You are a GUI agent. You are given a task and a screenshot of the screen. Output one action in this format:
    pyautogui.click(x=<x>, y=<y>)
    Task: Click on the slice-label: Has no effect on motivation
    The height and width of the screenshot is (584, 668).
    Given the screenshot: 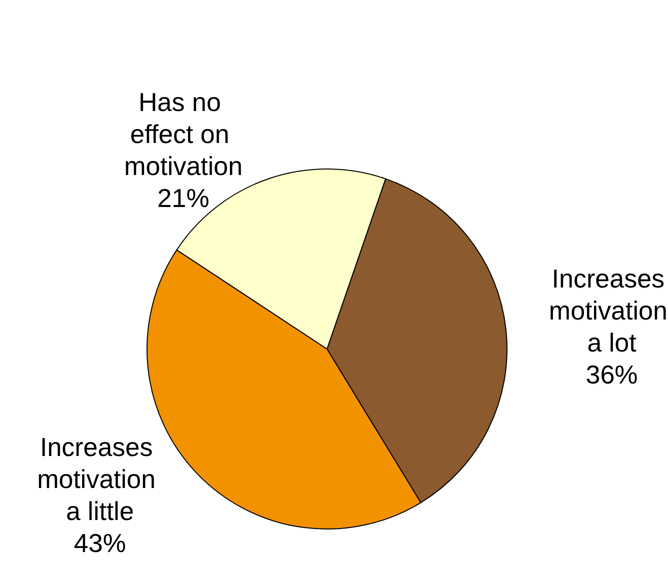 What is the action you would take?
    pyautogui.click(x=183, y=134)
    